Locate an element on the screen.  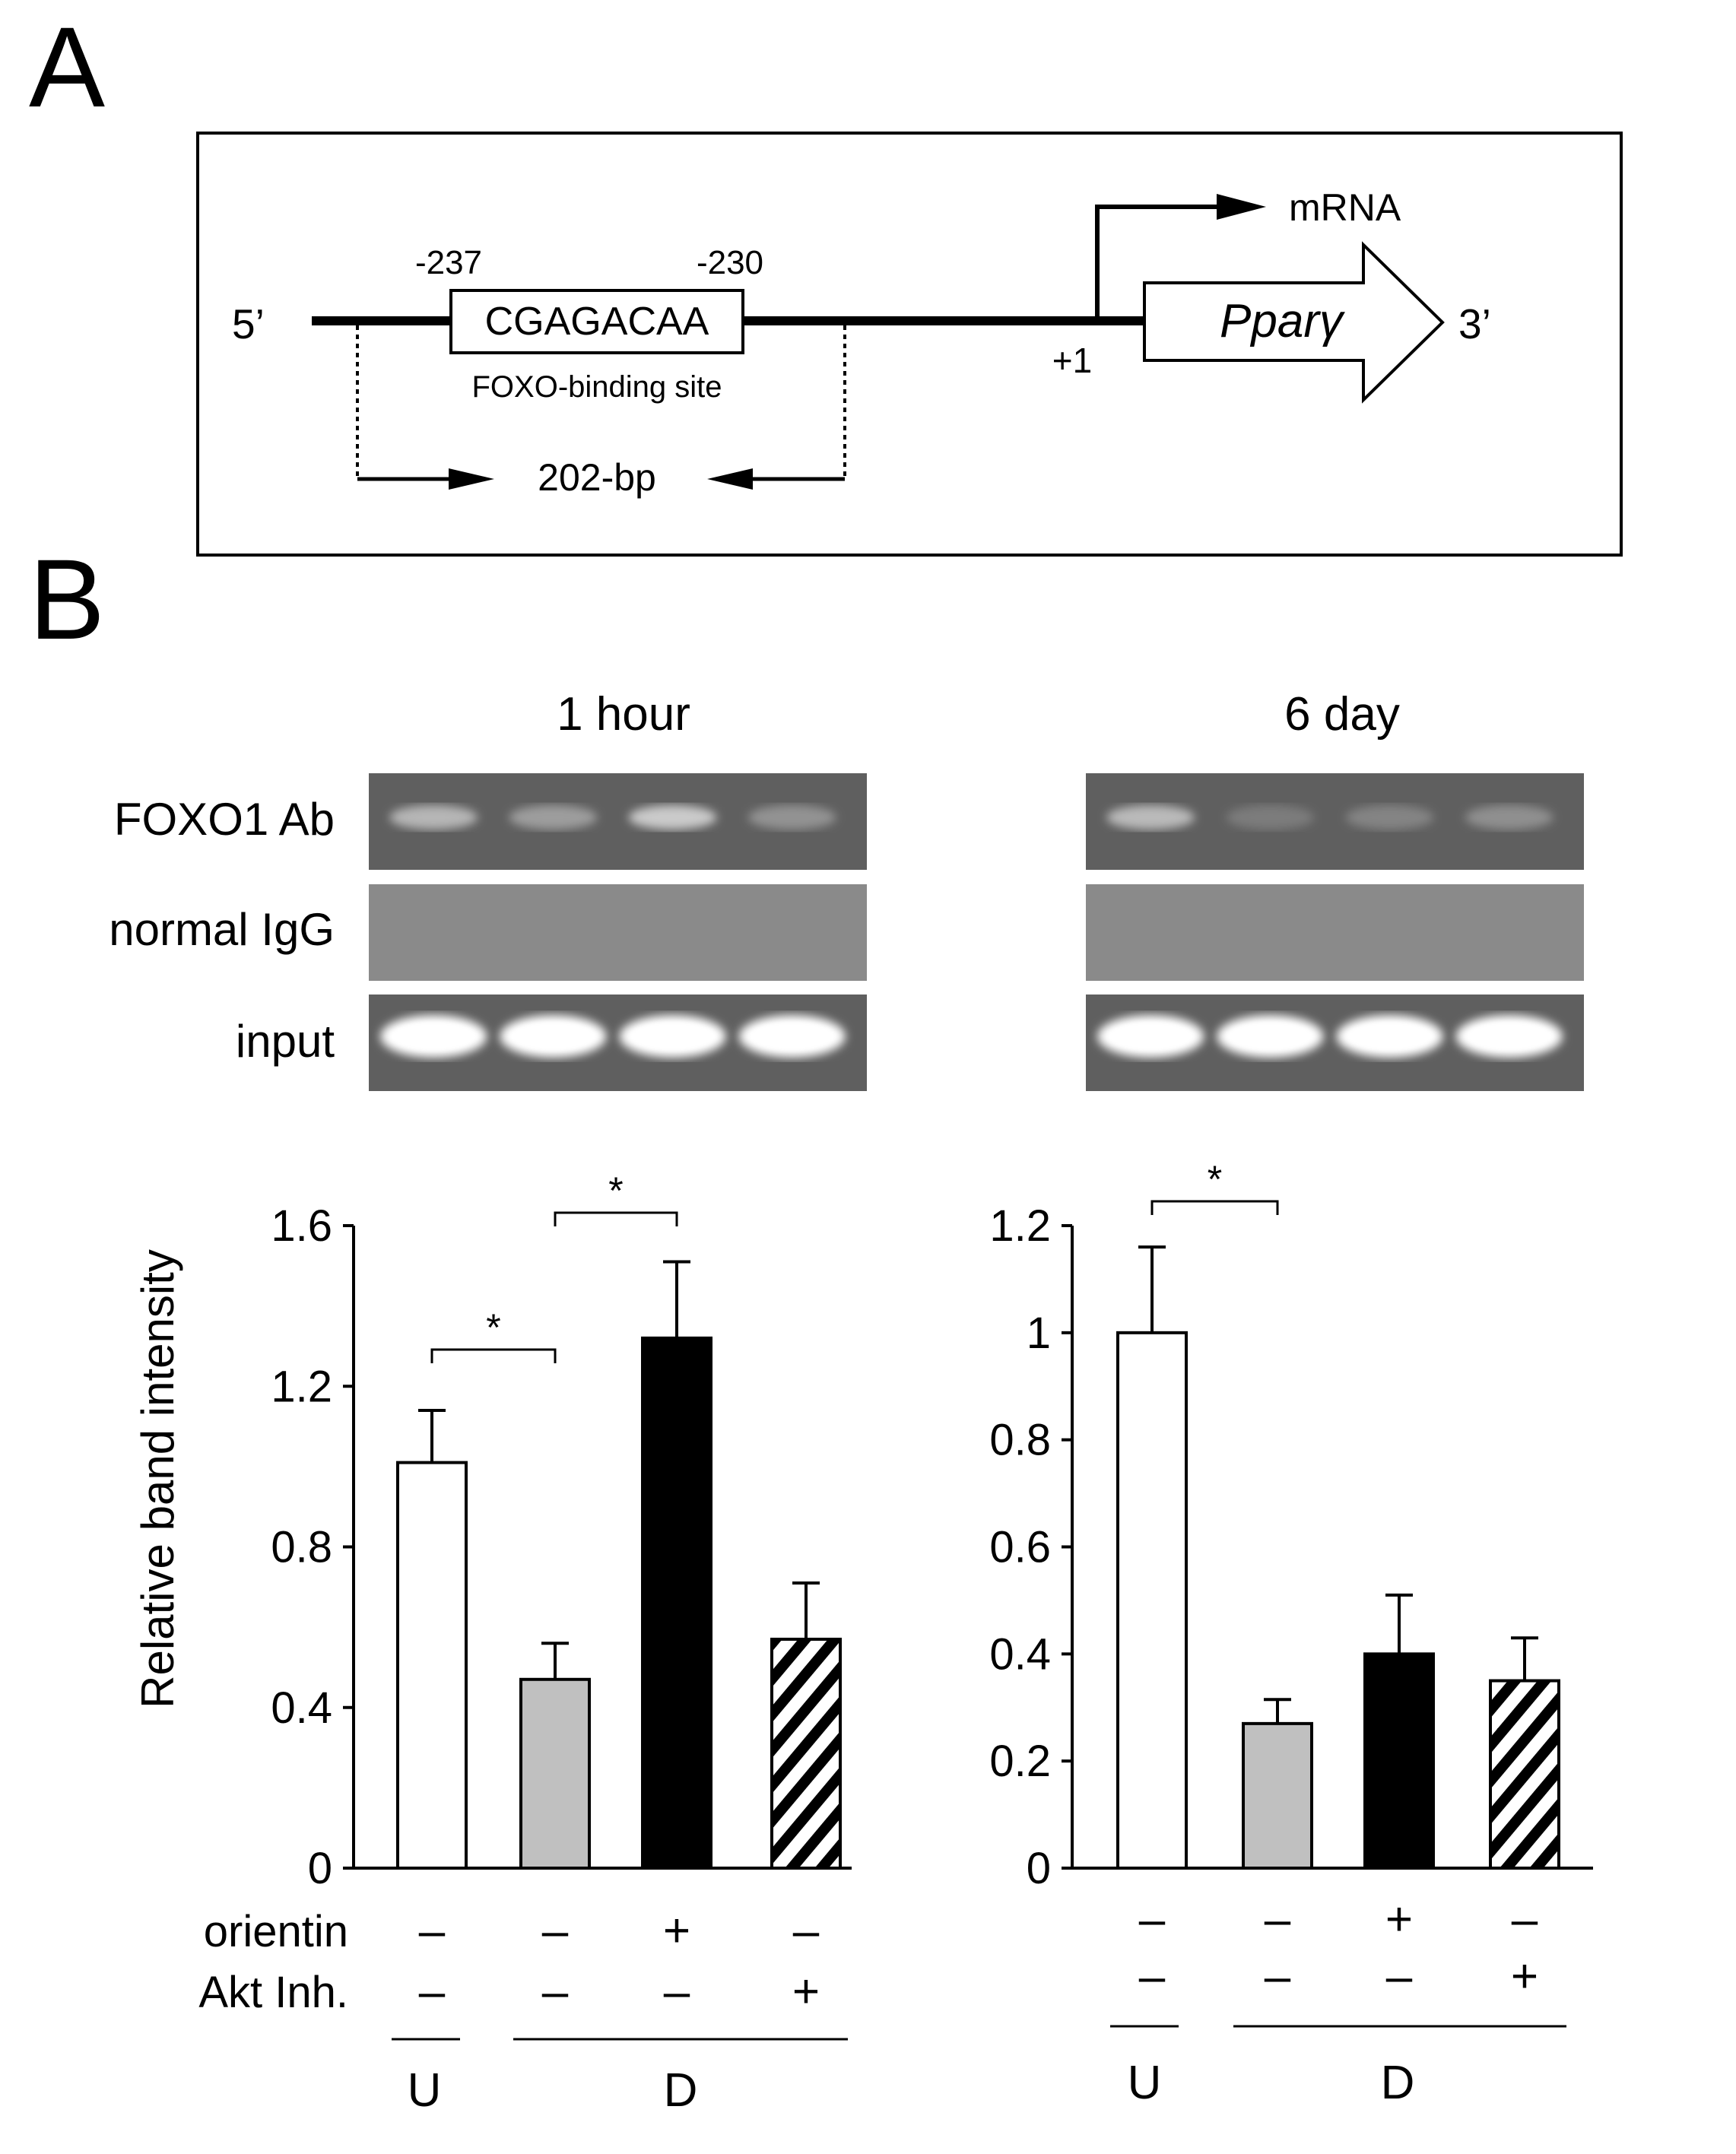
akt-sign-1-3: + is located at coordinates (1524, 1976).